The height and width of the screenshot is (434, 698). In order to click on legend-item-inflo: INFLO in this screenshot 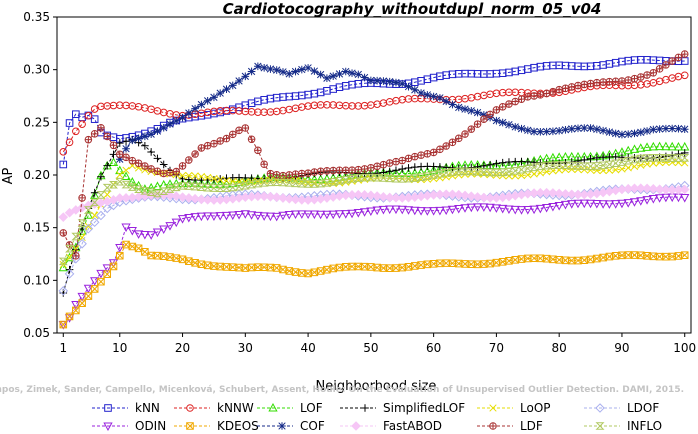, I will do `click(623, 426)`.